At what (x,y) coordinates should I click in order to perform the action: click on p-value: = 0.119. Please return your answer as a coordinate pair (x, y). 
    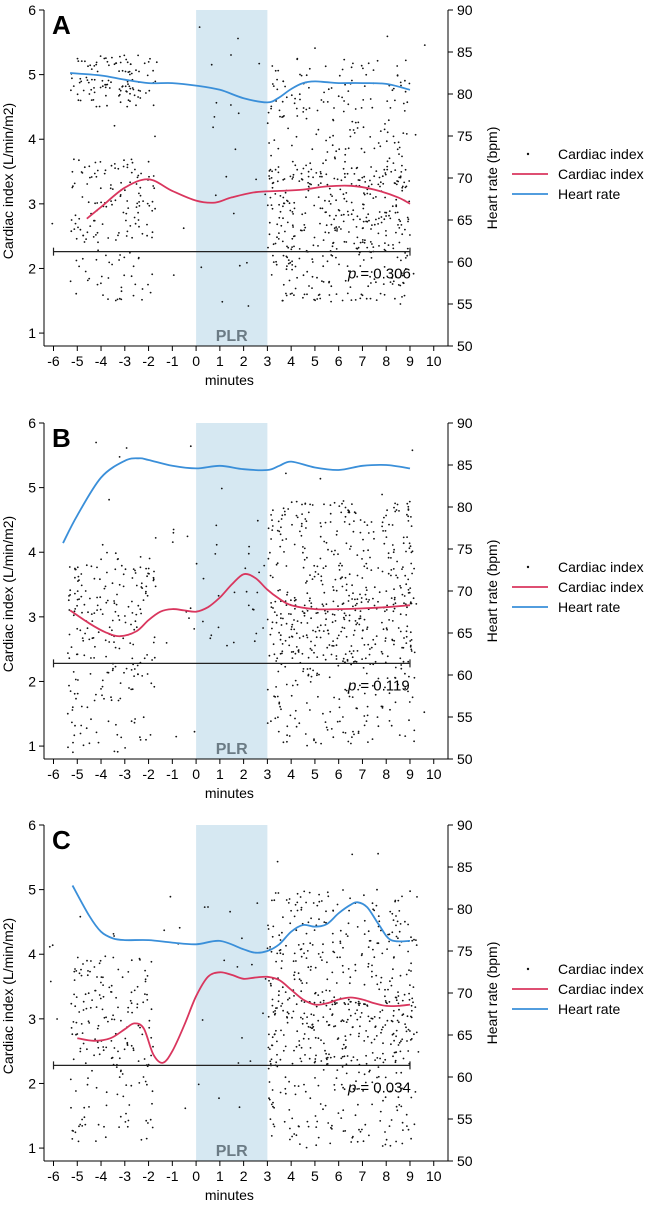
    Looking at the image, I should click on (384, 685).